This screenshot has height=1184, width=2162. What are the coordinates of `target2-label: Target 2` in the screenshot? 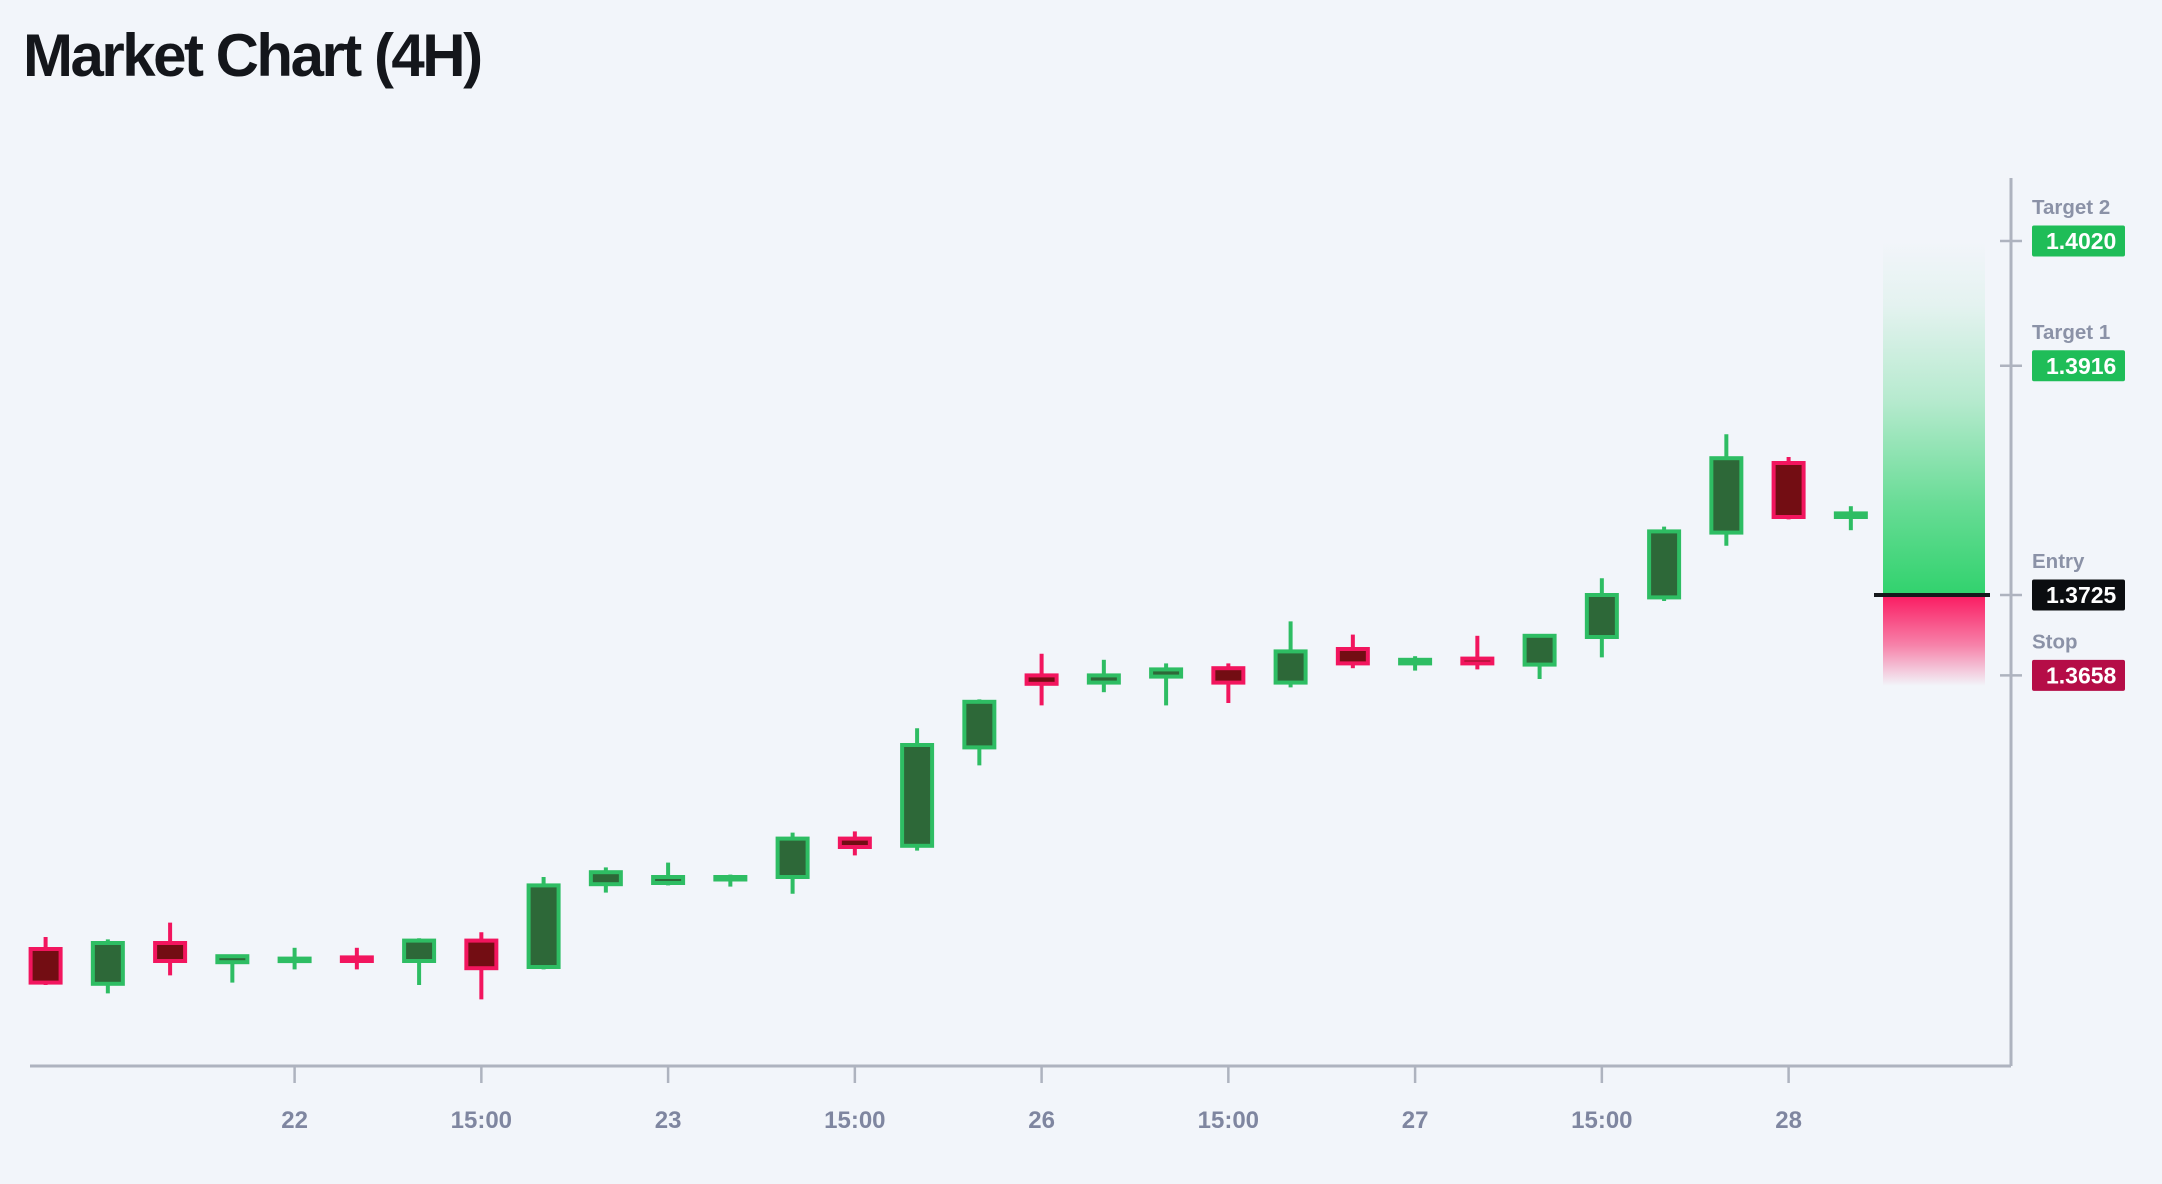 It's located at (2071, 207).